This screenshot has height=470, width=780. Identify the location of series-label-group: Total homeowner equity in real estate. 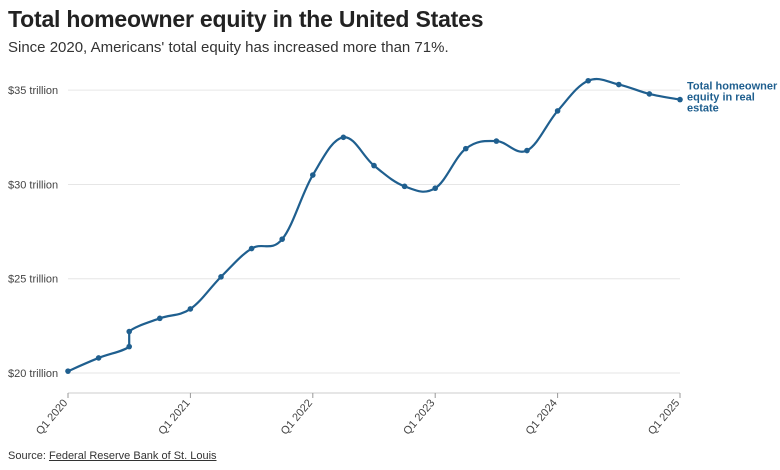
(732, 98).